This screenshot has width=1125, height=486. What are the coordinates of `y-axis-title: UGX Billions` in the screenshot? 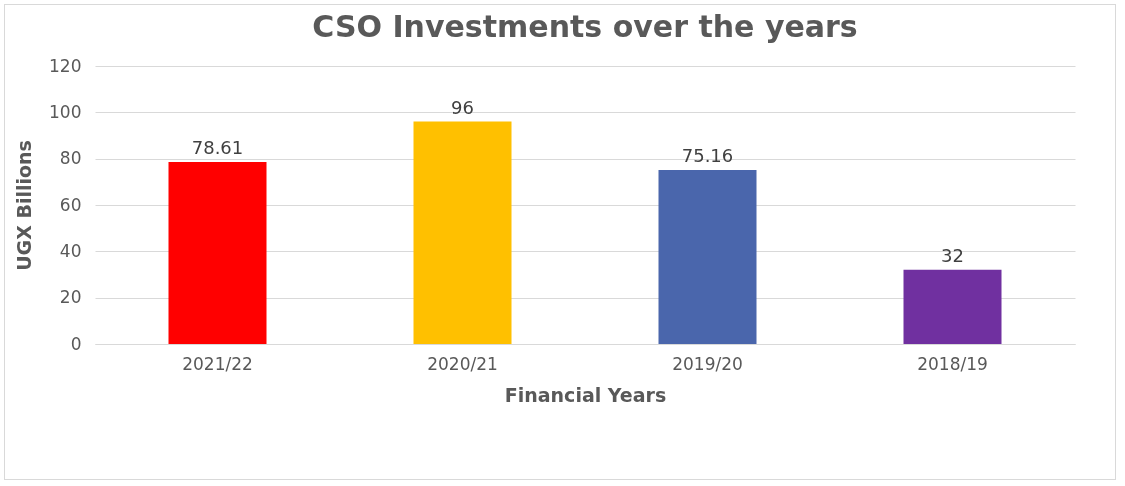 It's located at (24, 205).